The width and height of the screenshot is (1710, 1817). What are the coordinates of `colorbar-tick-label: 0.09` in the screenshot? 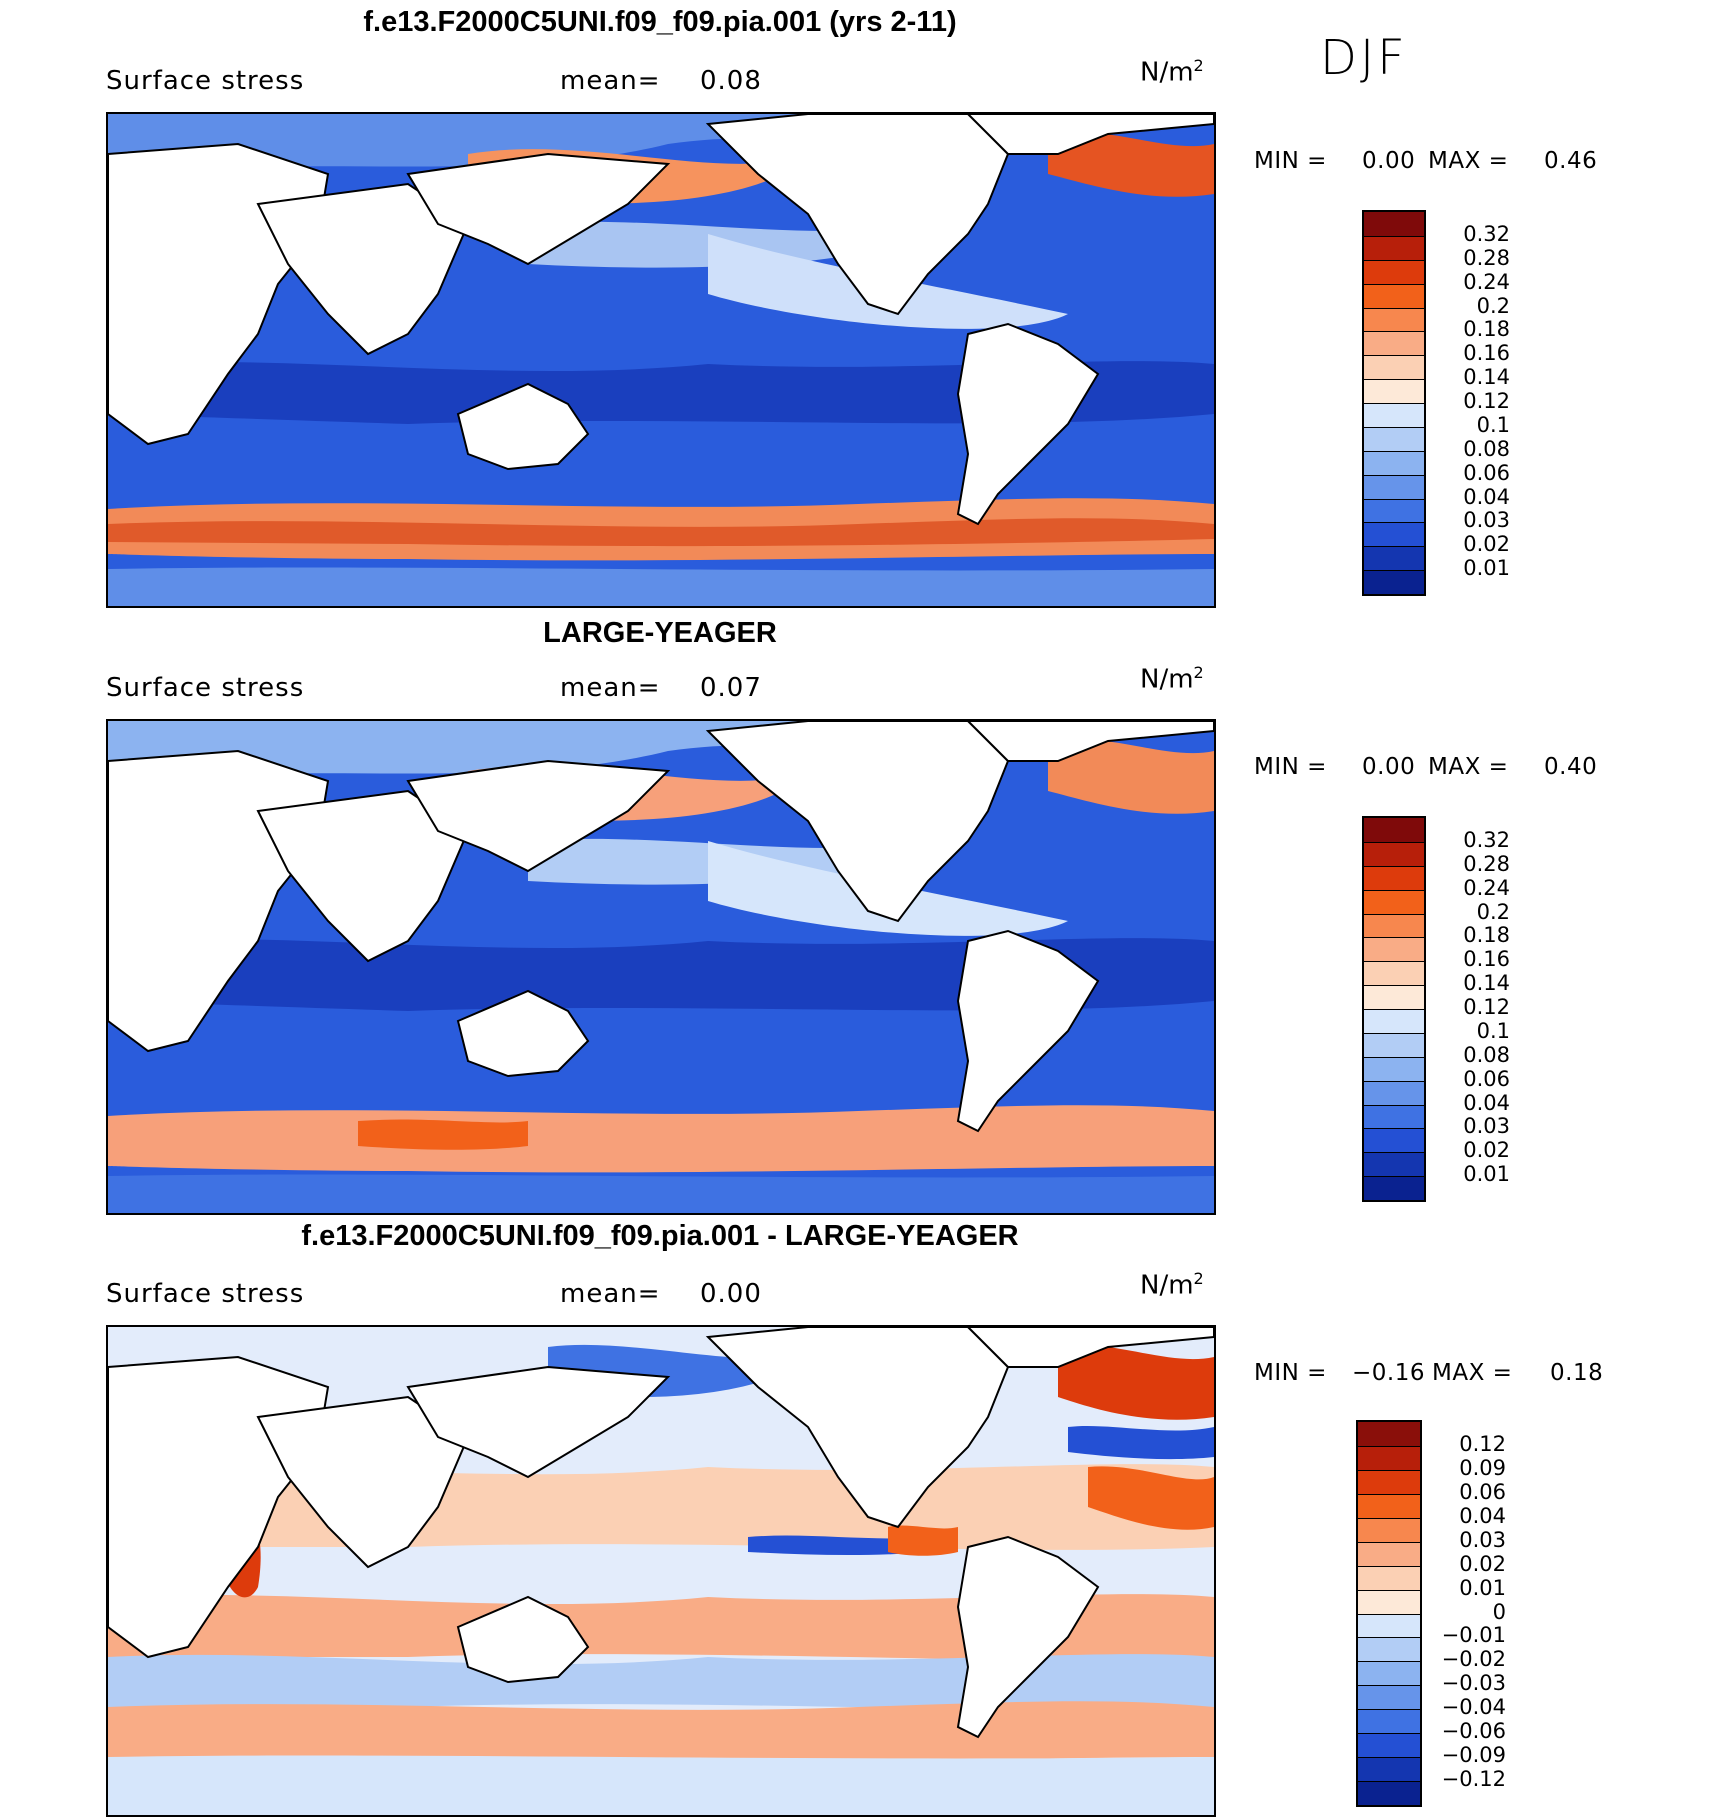 It's located at (1482, 1467).